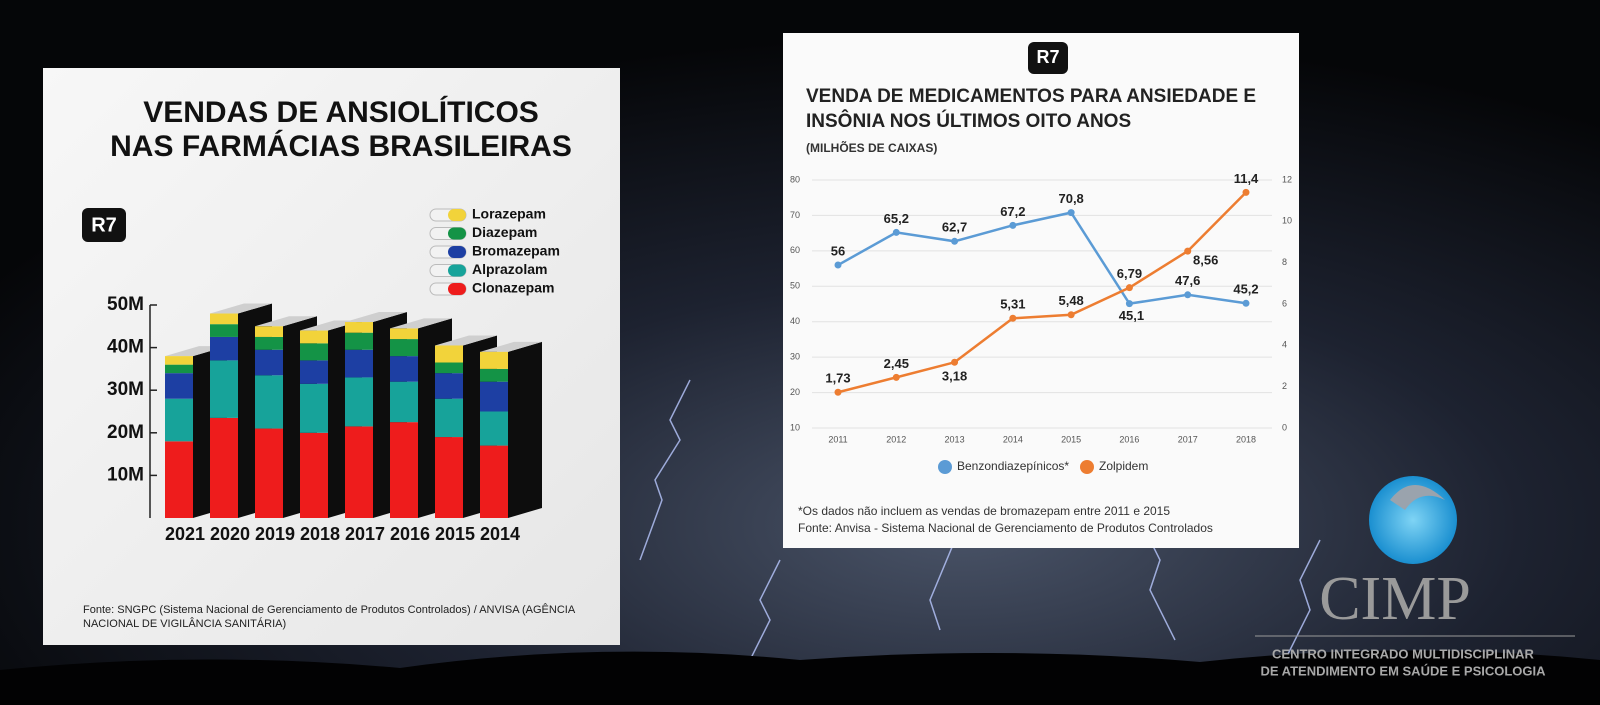  I want to click on y-tick-label: 80, so click(795, 179).